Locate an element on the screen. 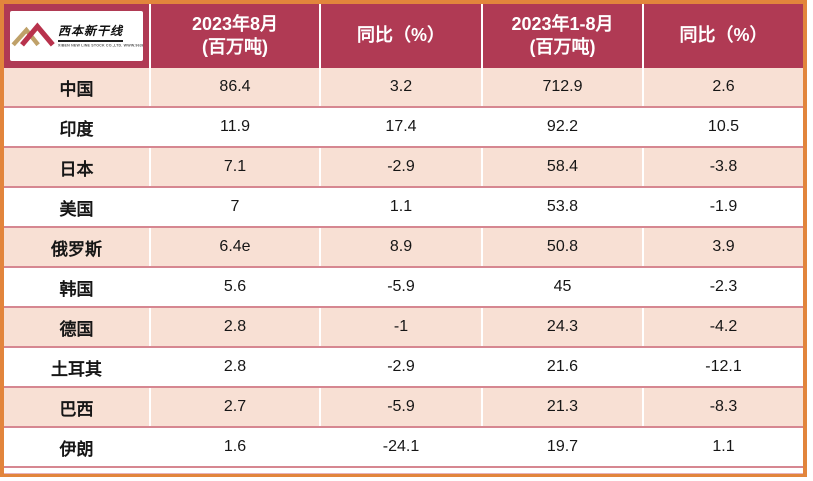  aug-volume-cell: 7 is located at coordinates (236, 207).